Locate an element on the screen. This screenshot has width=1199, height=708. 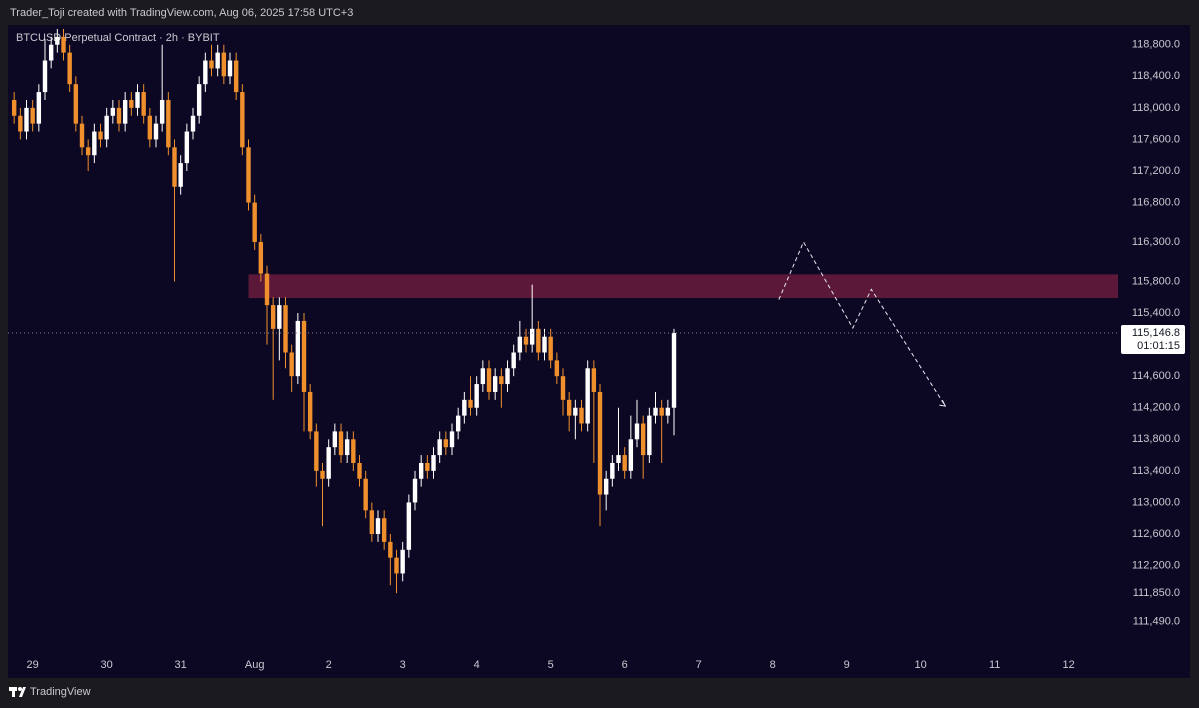
x-tick-label: 2 is located at coordinates (329, 665).